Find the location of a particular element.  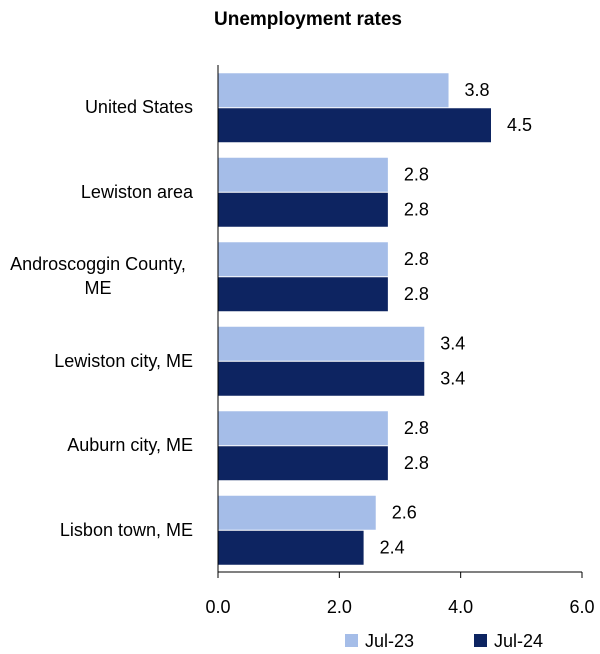

y-tick-label: Lewiston city, ME is located at coordinates (123, 360).